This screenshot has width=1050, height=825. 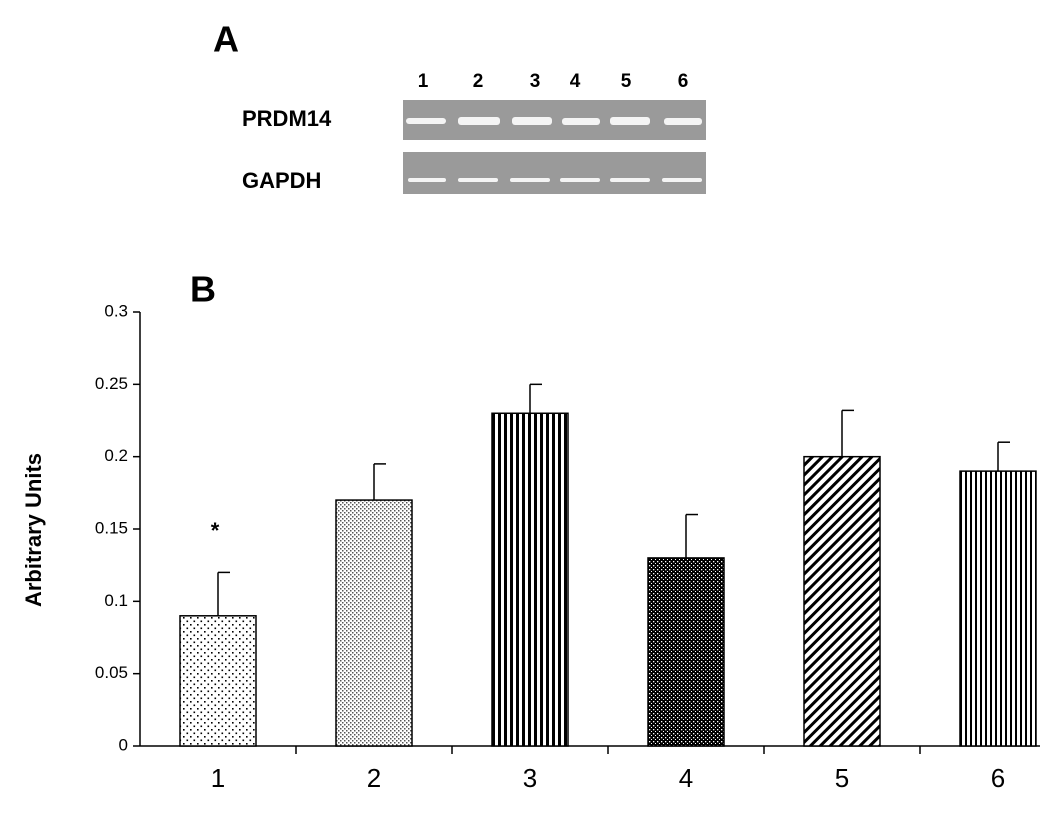 I want to click on x-tick-label: 2, so click(x=374, y=778).